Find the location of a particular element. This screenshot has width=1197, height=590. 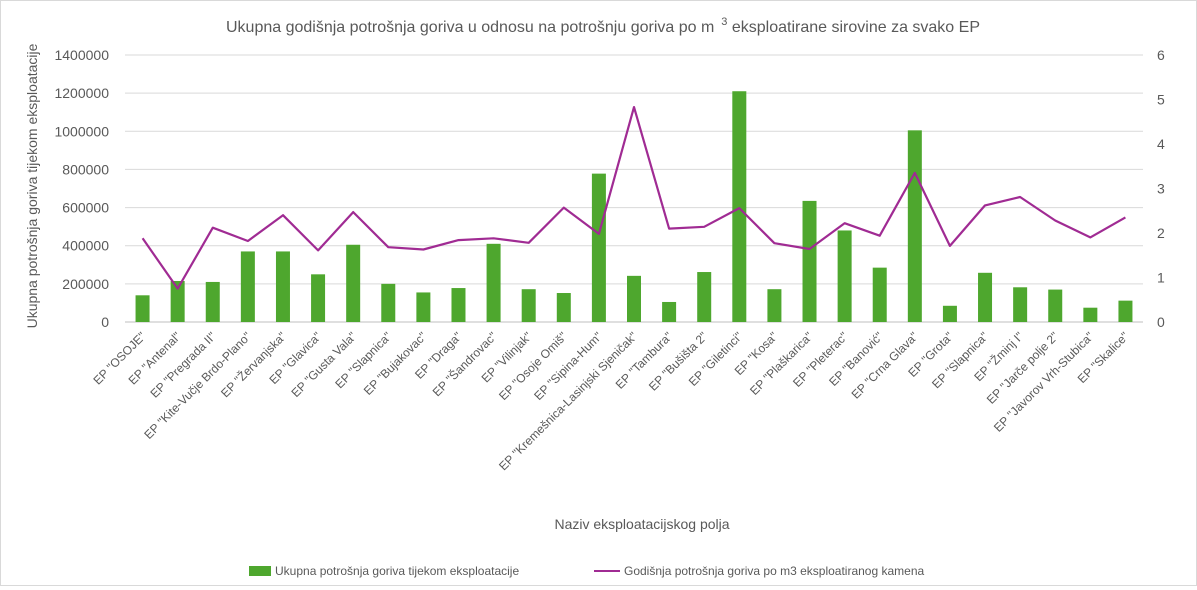

y2-tick-label: 2 is located at coordinates (1161, 233).